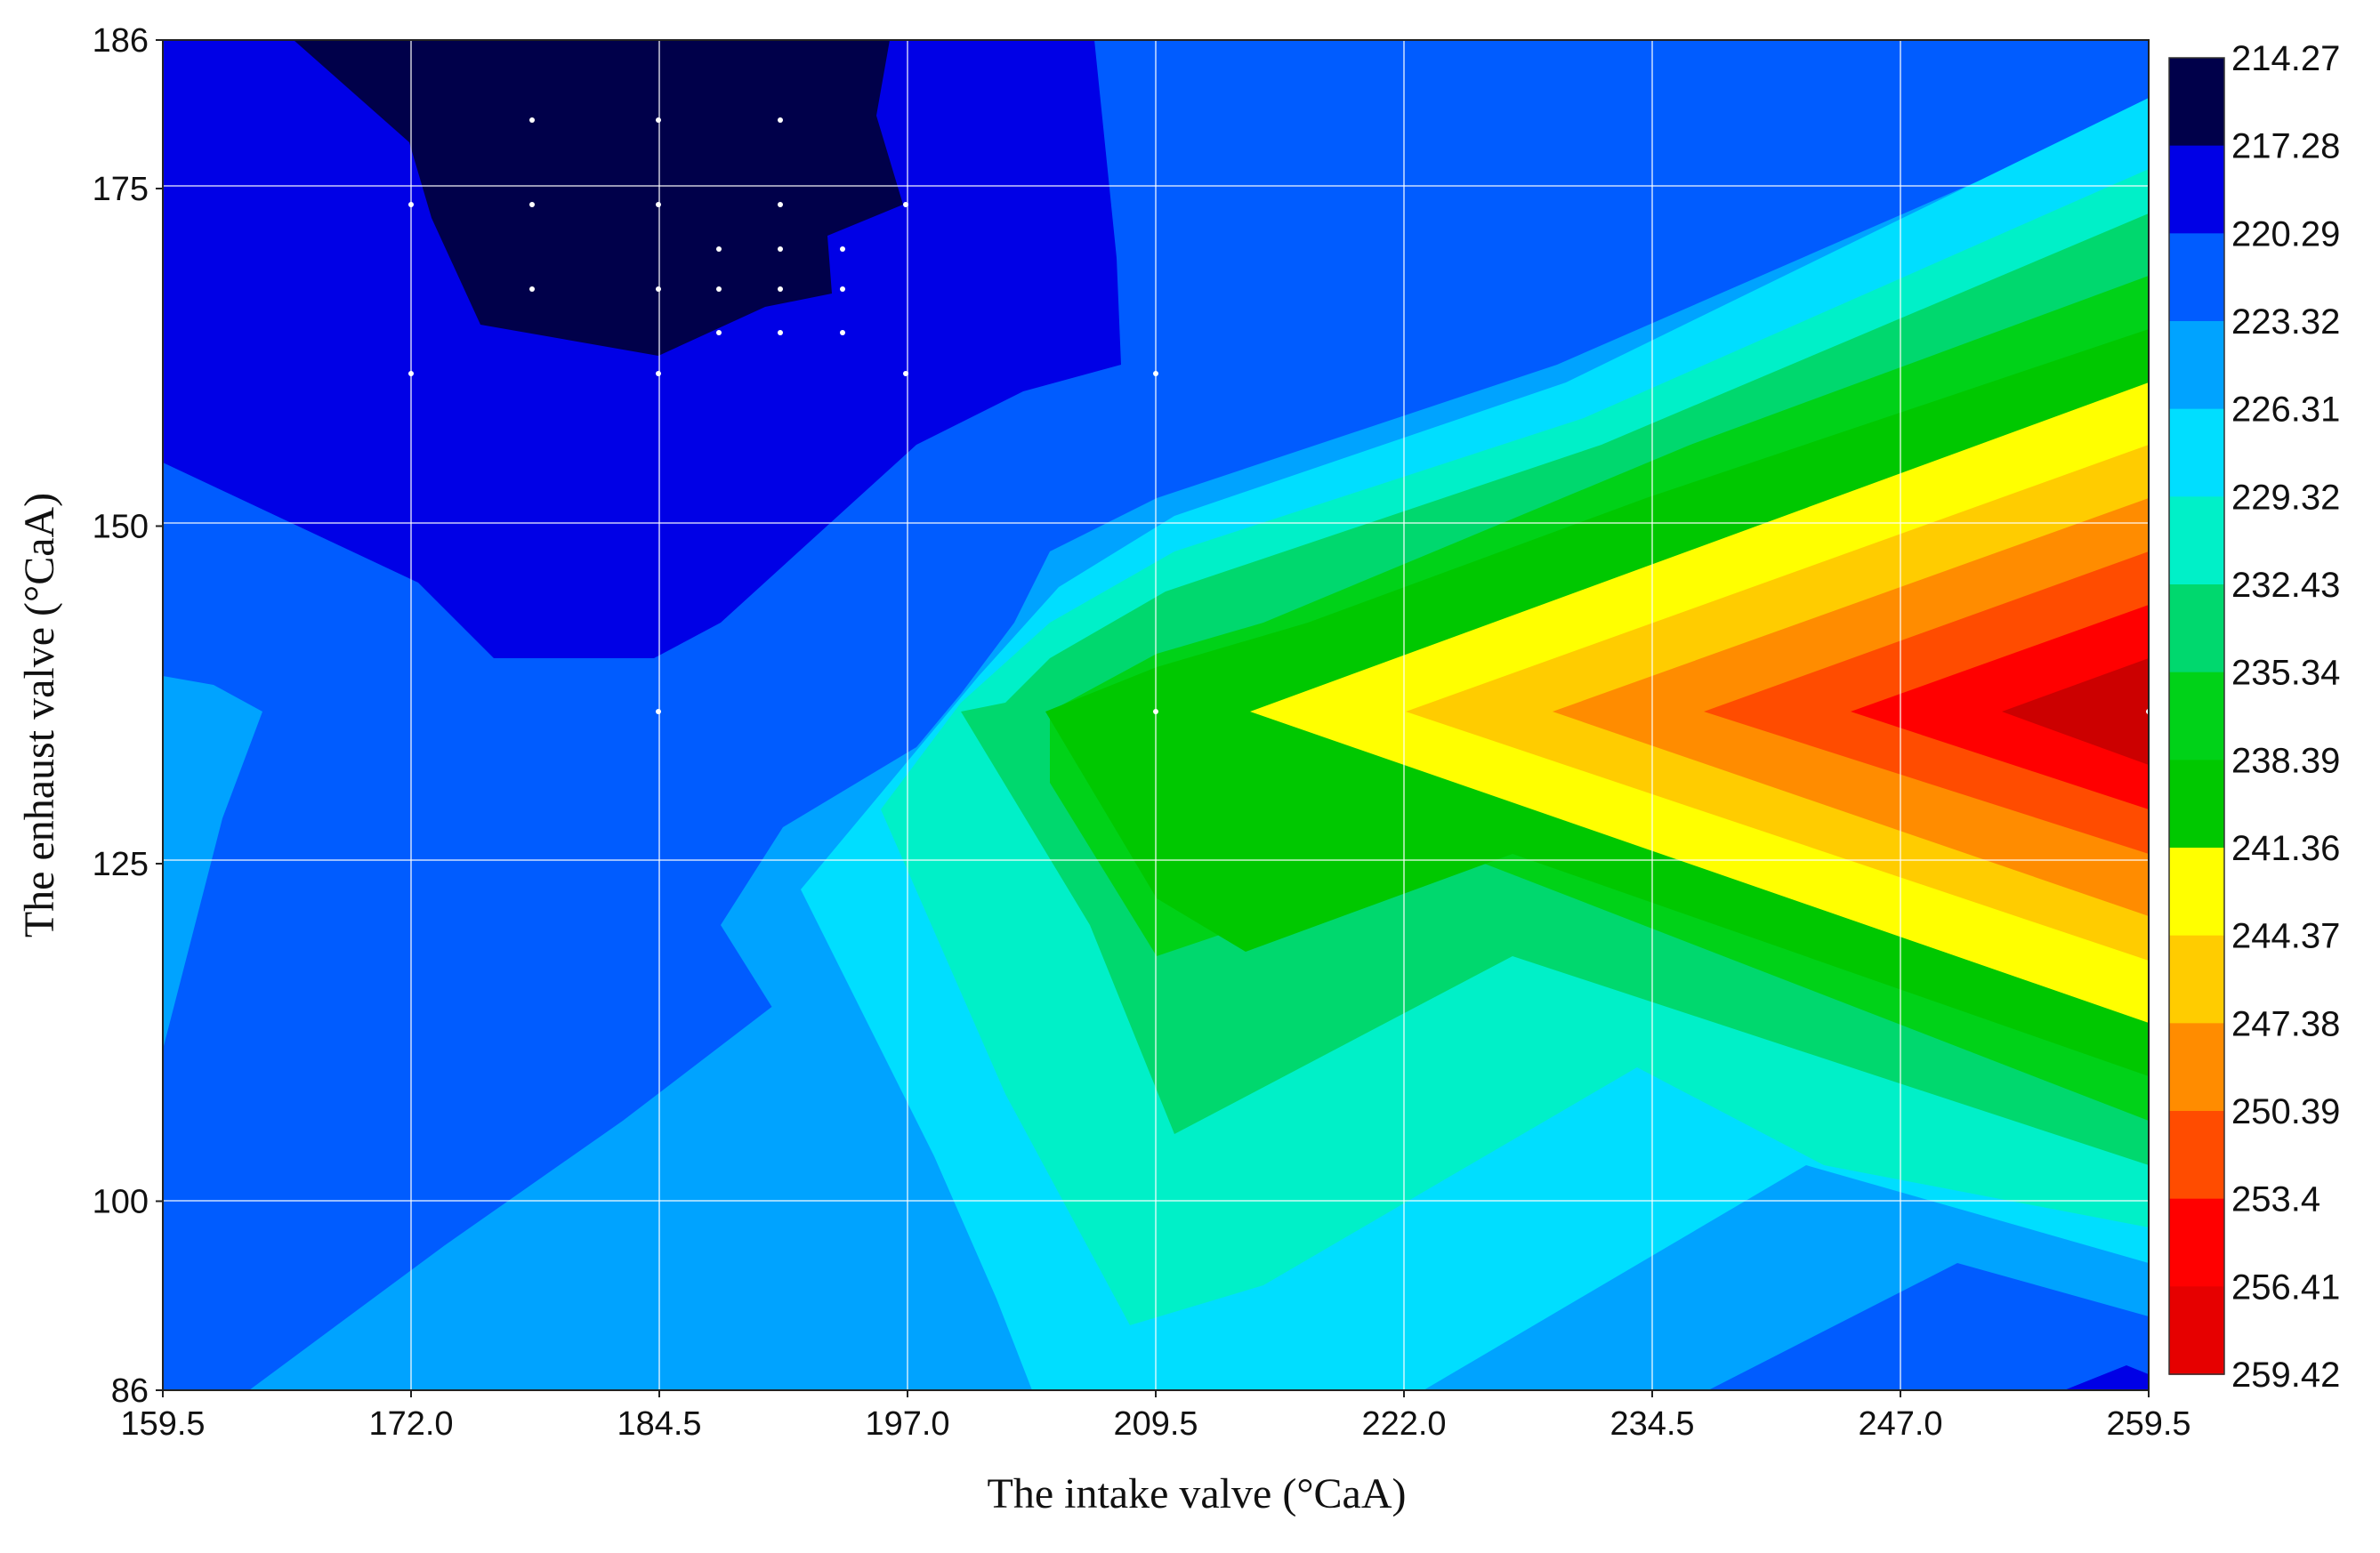  I want to click on x-tick-label: 159.5, so click(162, 1424).